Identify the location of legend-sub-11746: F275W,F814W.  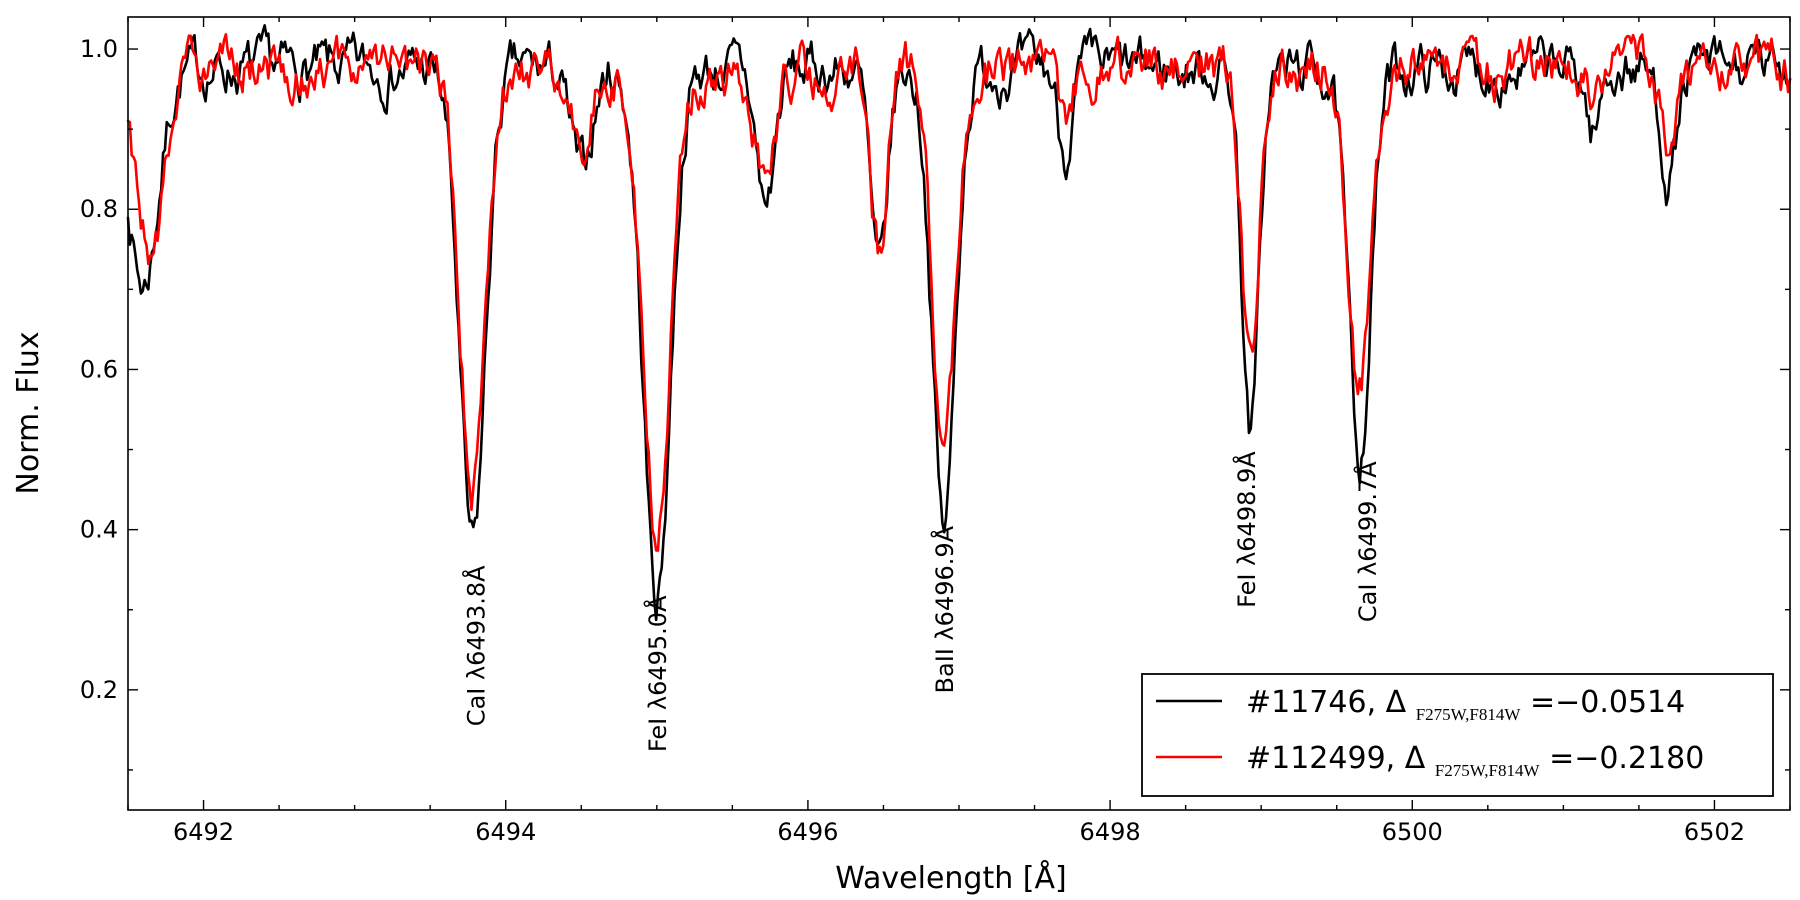
(1469, 714).